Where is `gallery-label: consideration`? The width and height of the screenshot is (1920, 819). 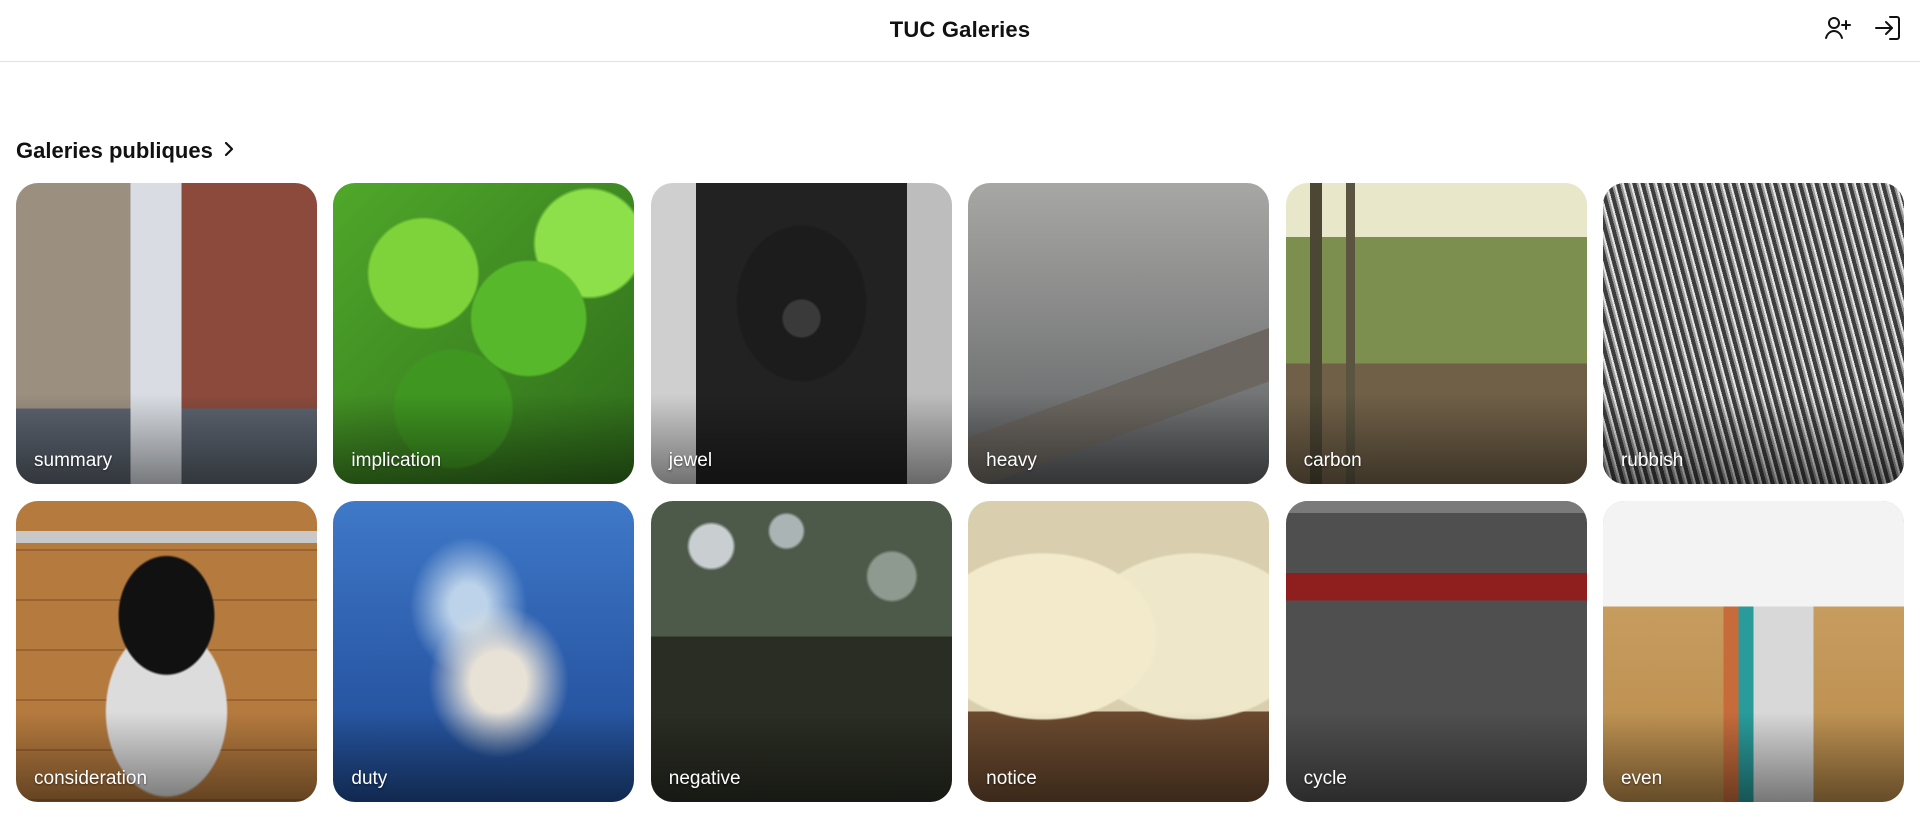 gallery-label: consideration is located at coordinates (91, 778).